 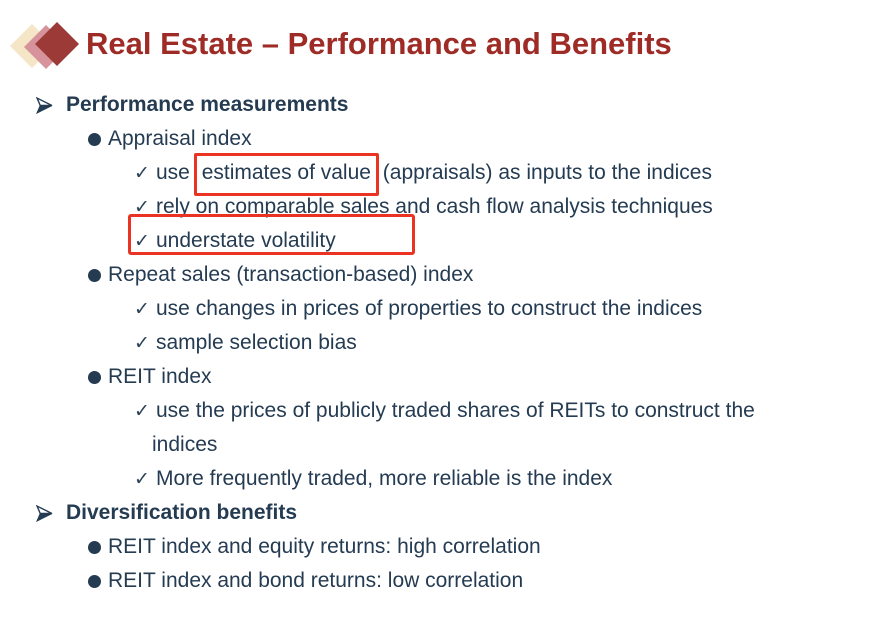 What do you see at coordinates (436, 377) in the screenshot?
I see `list-item-reit-index: REIT index` at bounding box center [436, 377].